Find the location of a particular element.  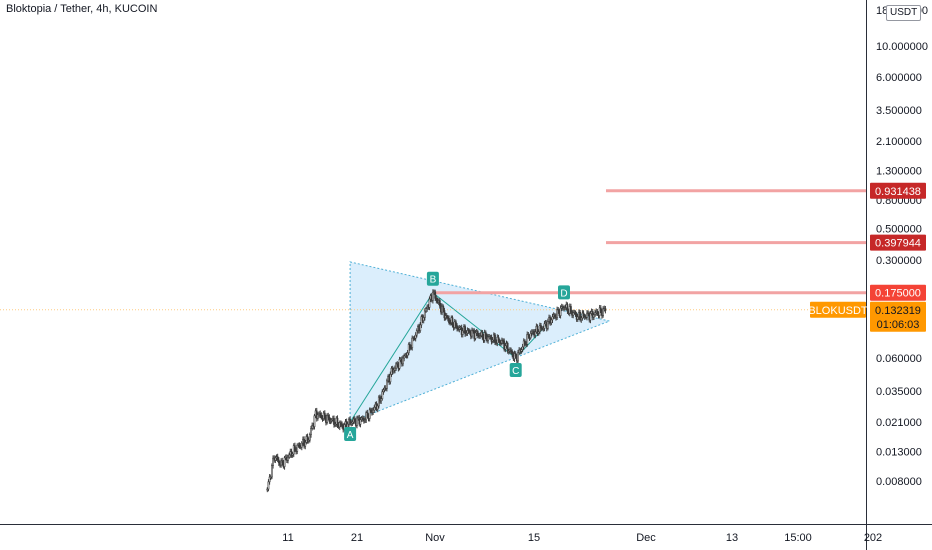

y-tick-label: 0.008000 is located at coordinates (899, 482).